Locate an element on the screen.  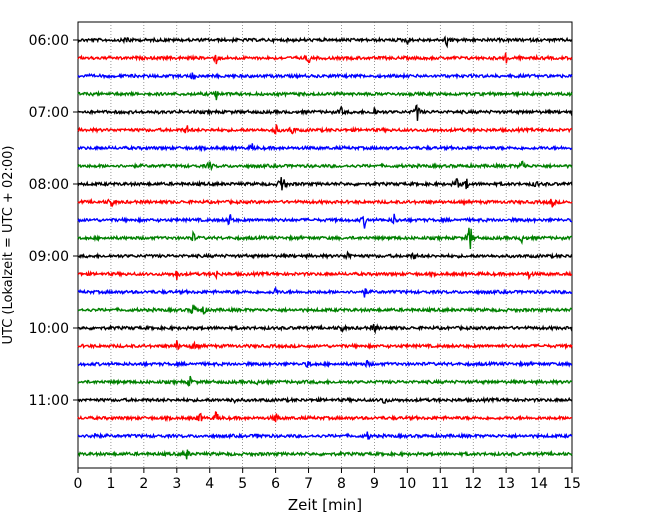
y-tick-label: 08:00 is located at coordinates (49, 185).